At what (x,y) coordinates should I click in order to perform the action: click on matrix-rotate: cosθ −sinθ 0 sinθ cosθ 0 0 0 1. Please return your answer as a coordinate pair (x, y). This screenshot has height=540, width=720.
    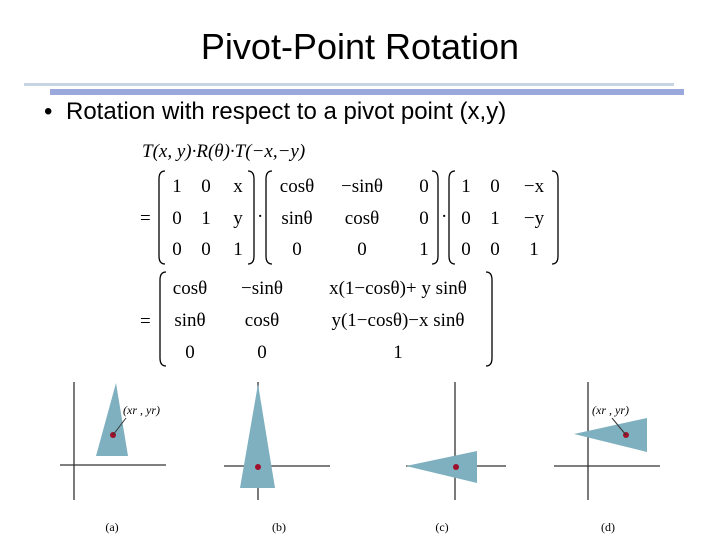
    Looking at the image, I should click on (352, 217).